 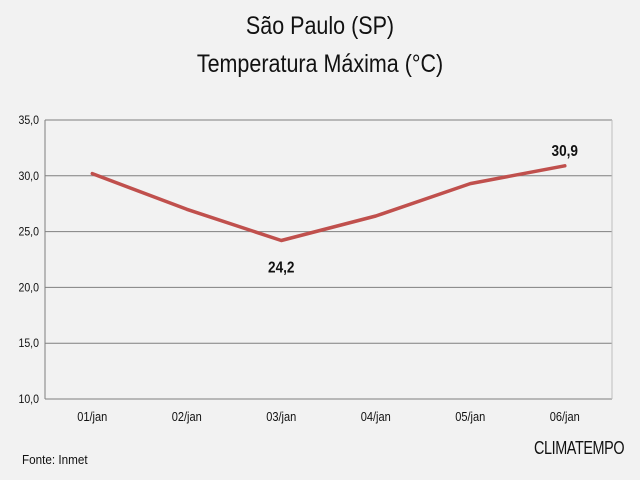 I want to click on x-tick-label: 02/jan, so click(x=187, y=416).